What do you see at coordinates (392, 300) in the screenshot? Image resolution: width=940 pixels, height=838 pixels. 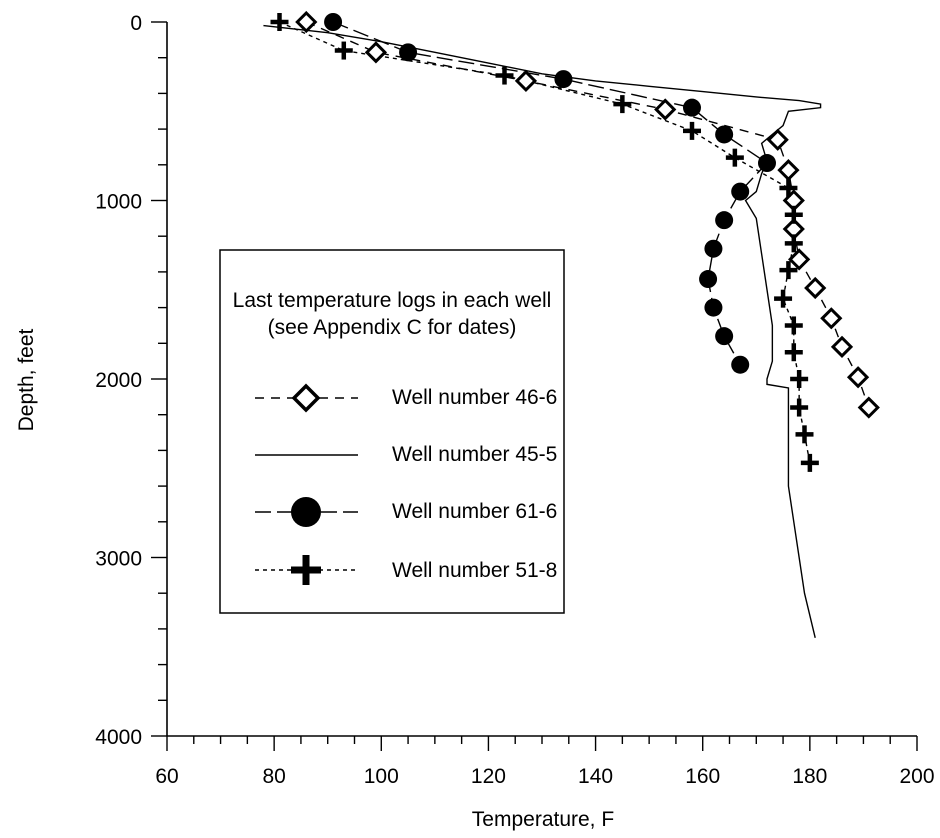 I see `legend-title-line-1: Last temperature logs in each well` at bounding box center [392, 300].